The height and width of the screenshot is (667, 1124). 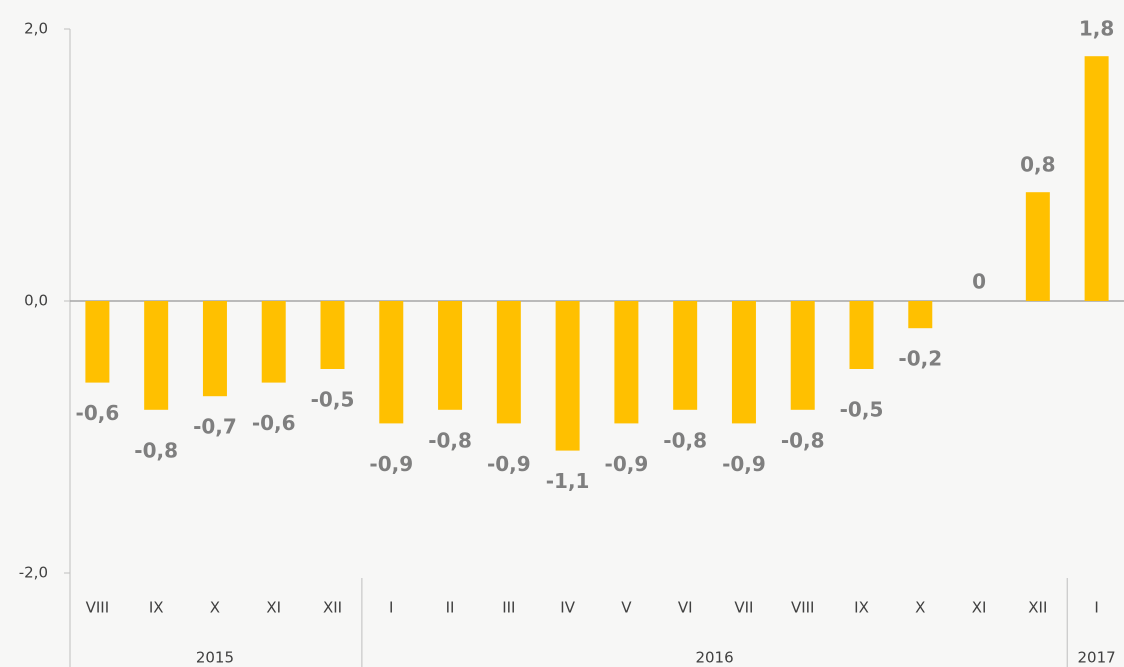 I want to click on value-label: 0,8, so click(x=1037, y=165).